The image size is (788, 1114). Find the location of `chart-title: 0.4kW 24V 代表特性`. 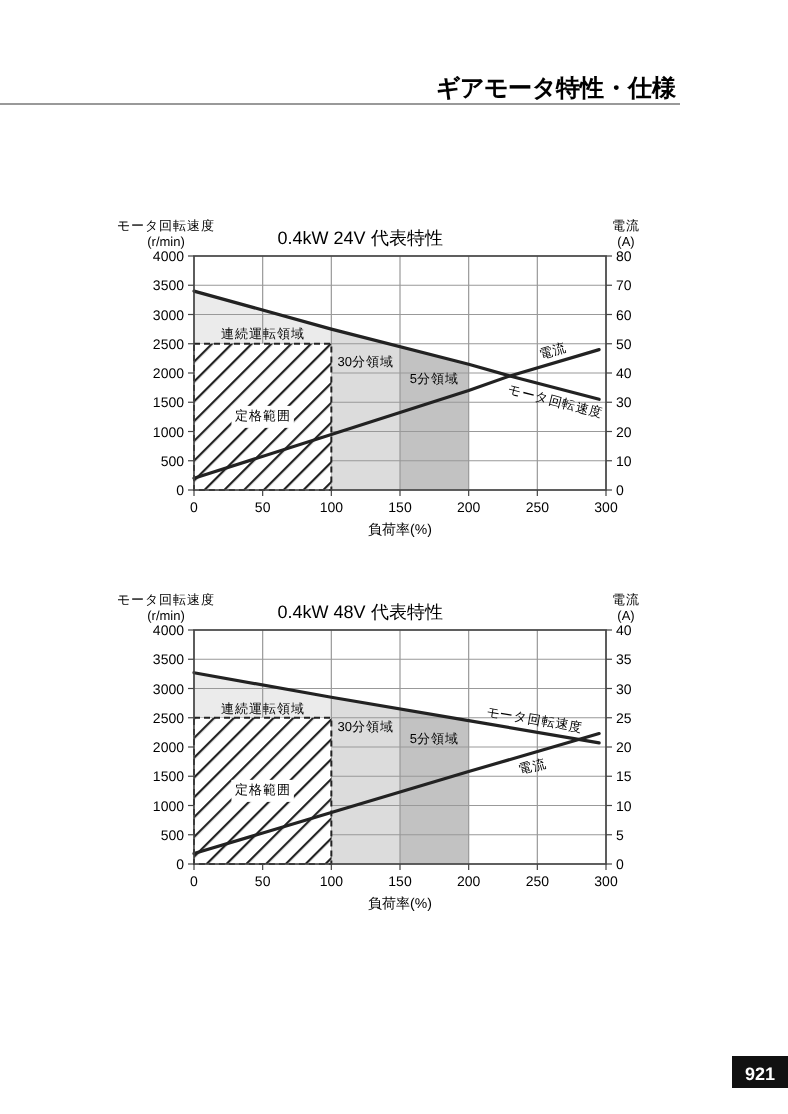

chart-title: 0.4kW 24V 代表特性 is located at coordinates (360, 238).